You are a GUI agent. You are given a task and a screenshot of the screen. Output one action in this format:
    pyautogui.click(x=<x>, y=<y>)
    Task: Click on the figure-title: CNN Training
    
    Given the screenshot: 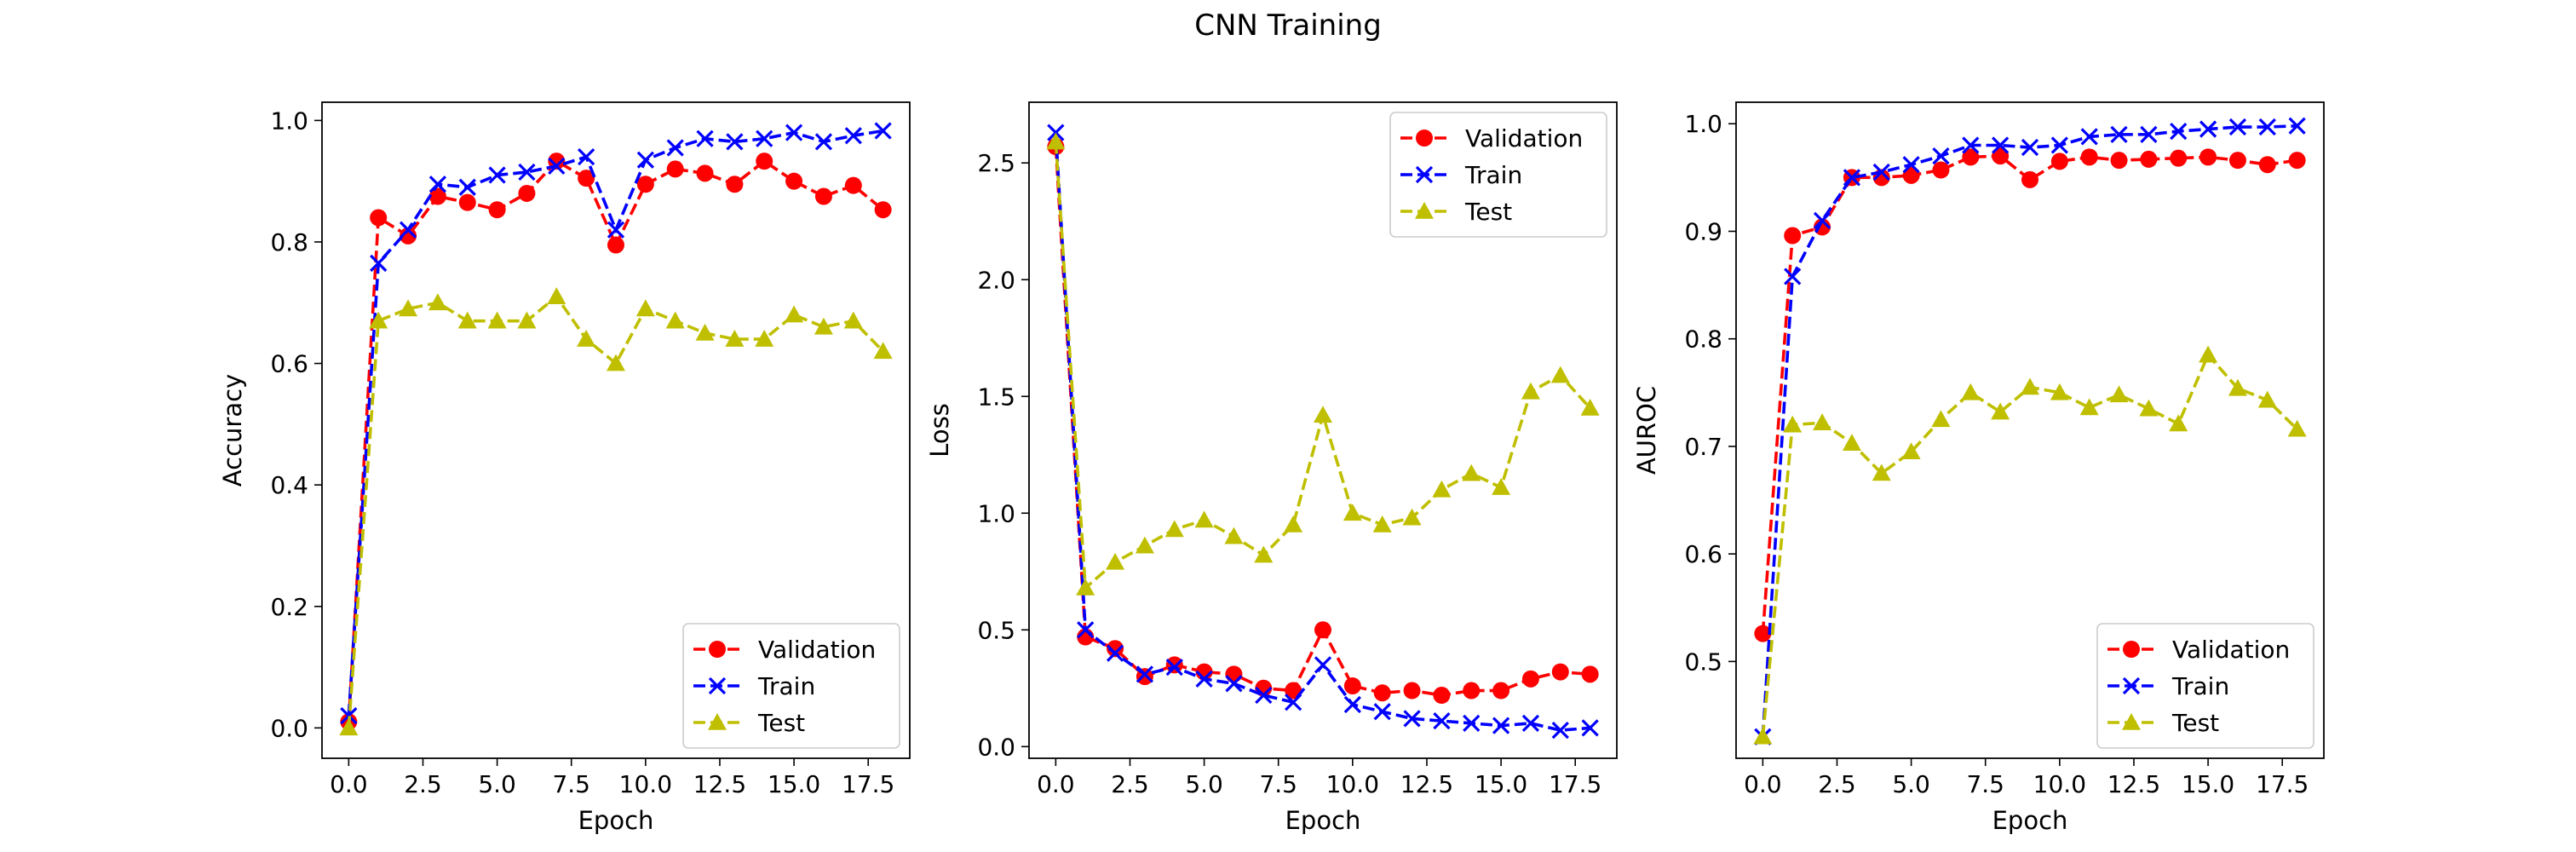 What is the action you would take?
    pyautogui.click(x=1288, y=26)
    